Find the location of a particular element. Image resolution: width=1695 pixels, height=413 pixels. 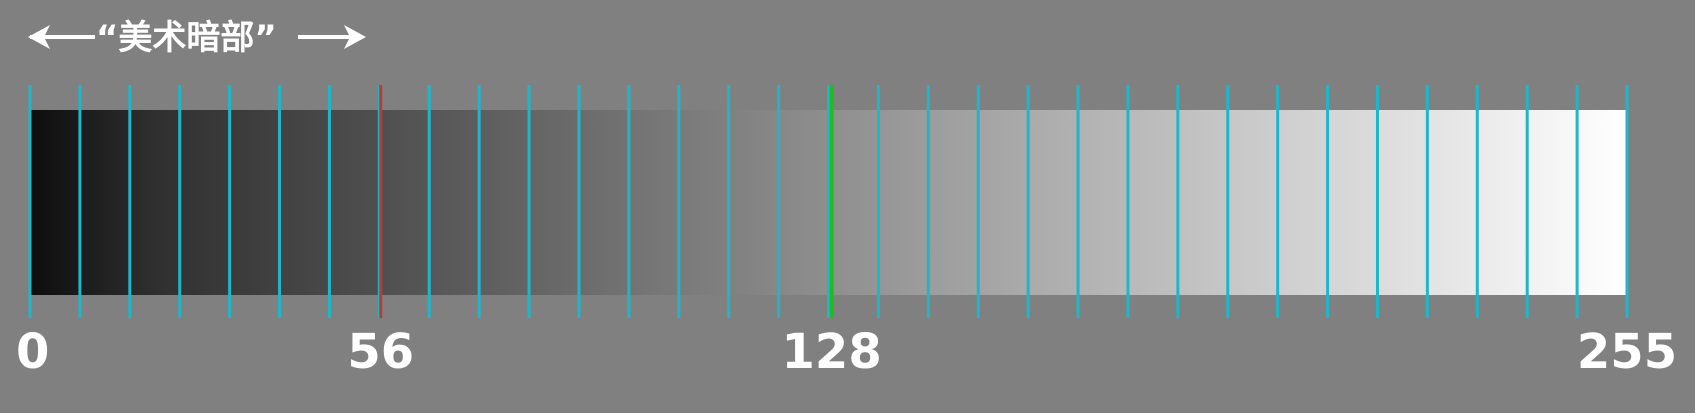

left-arrowhead-icon is located at coordinates (39, 37).